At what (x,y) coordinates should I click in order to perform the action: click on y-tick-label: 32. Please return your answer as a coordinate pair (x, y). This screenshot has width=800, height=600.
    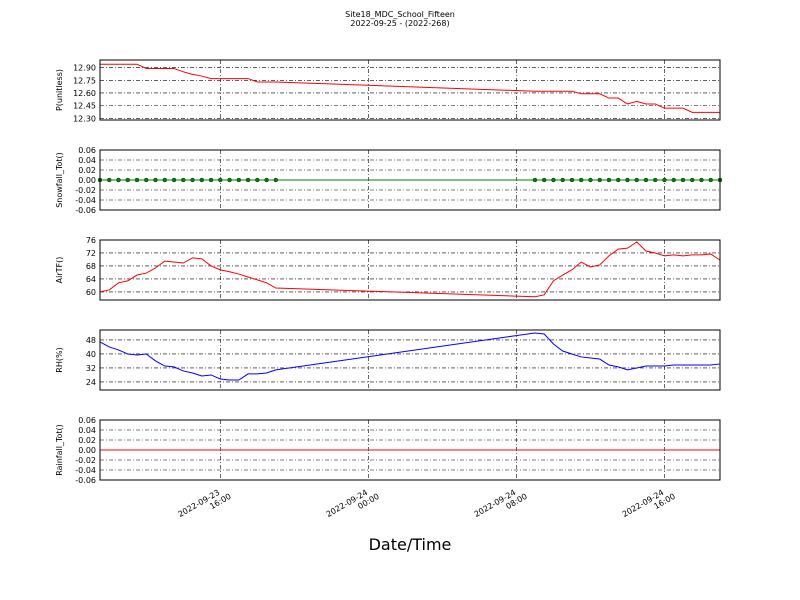
    Looking at the image, I should click on (91, 368).